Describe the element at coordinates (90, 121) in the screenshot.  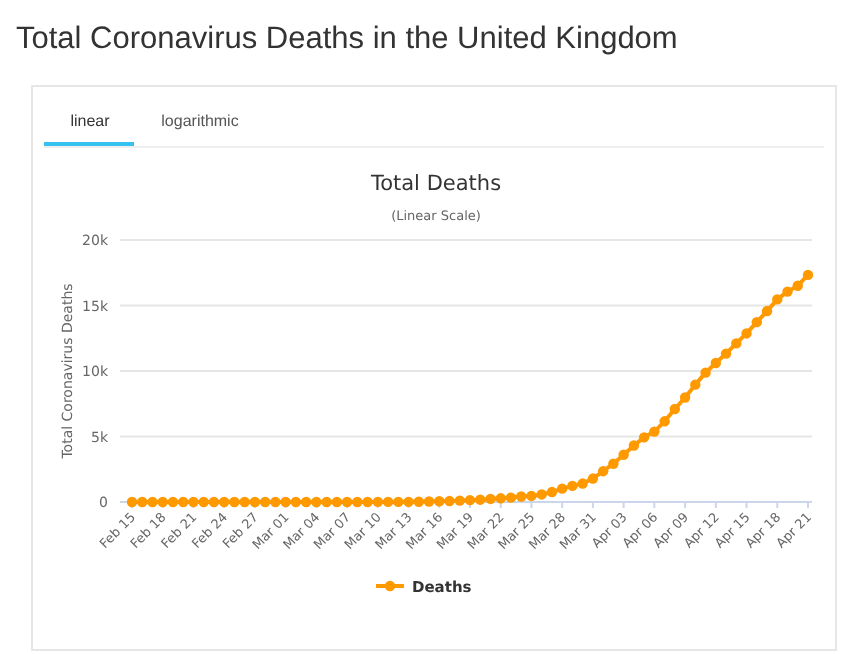
I see `text: linear` at that location.